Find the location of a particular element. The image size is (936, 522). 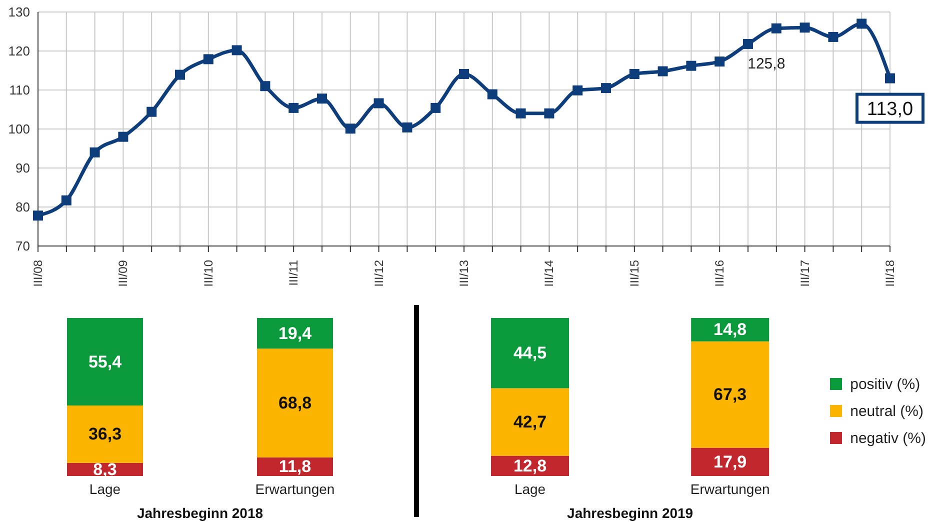

x-tick-label: III/14 is located at coordinates (549, 273).